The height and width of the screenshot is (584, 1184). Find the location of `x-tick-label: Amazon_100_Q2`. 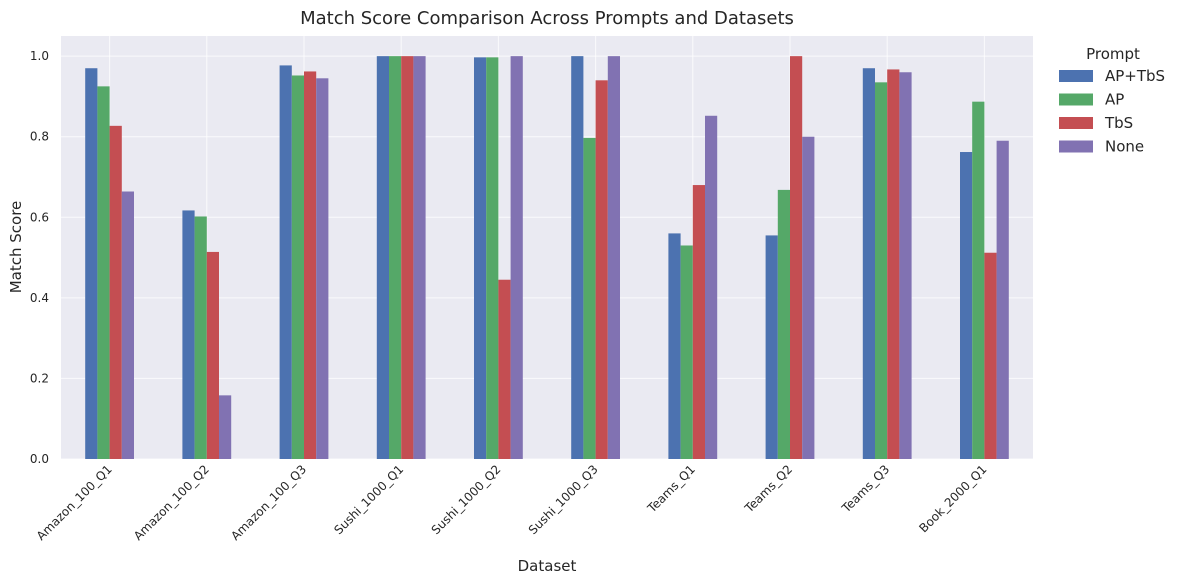

x-tick-label: Amazon_100_Q2 is located at coordinates (171, 502).